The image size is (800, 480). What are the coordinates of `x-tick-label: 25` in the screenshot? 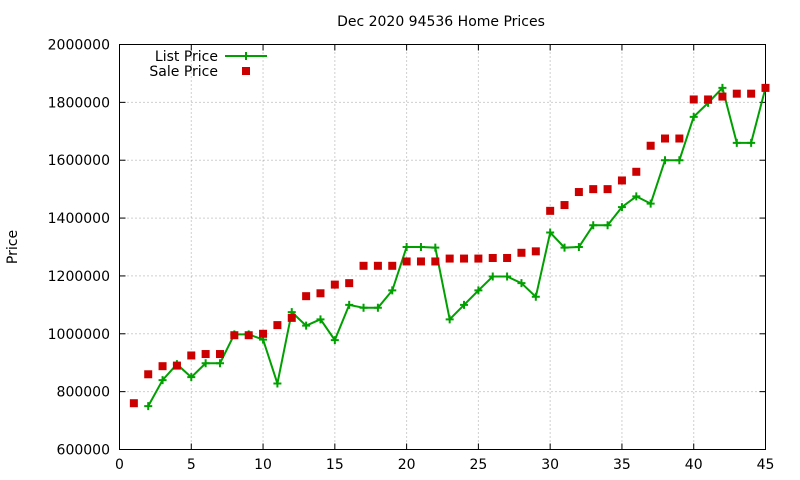 It's located at (478, 465).